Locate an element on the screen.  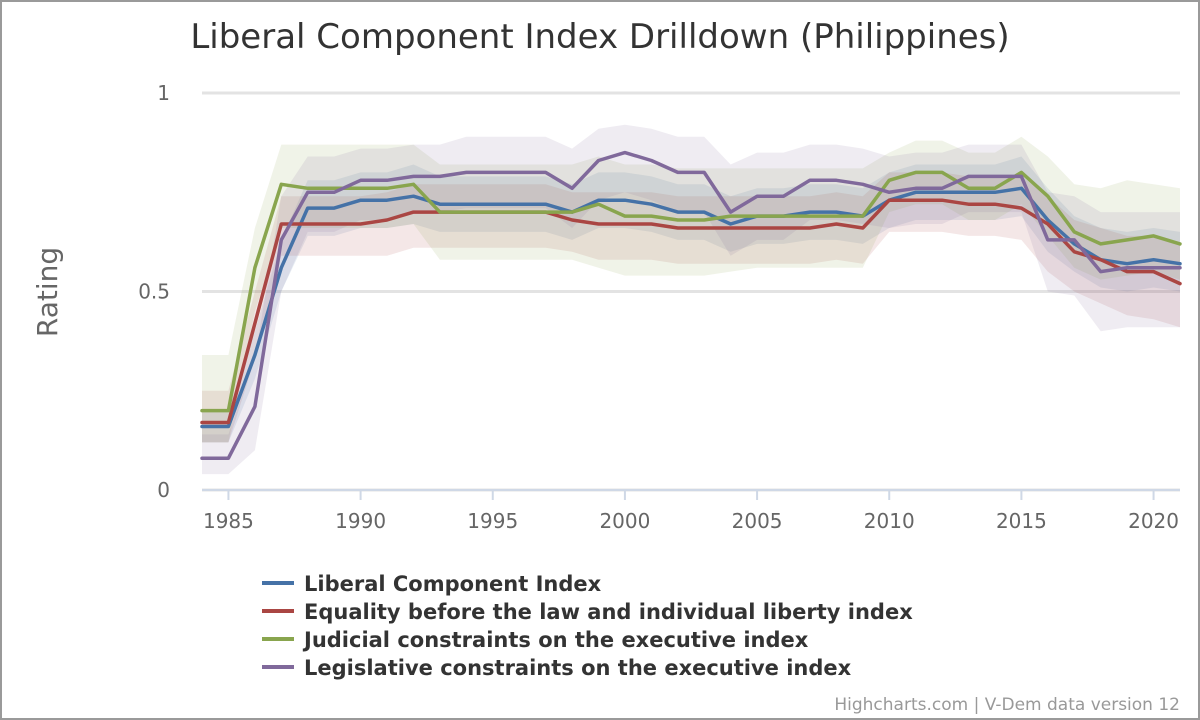
x-tick-label: 2015 is located at coordinates (1021, 521).